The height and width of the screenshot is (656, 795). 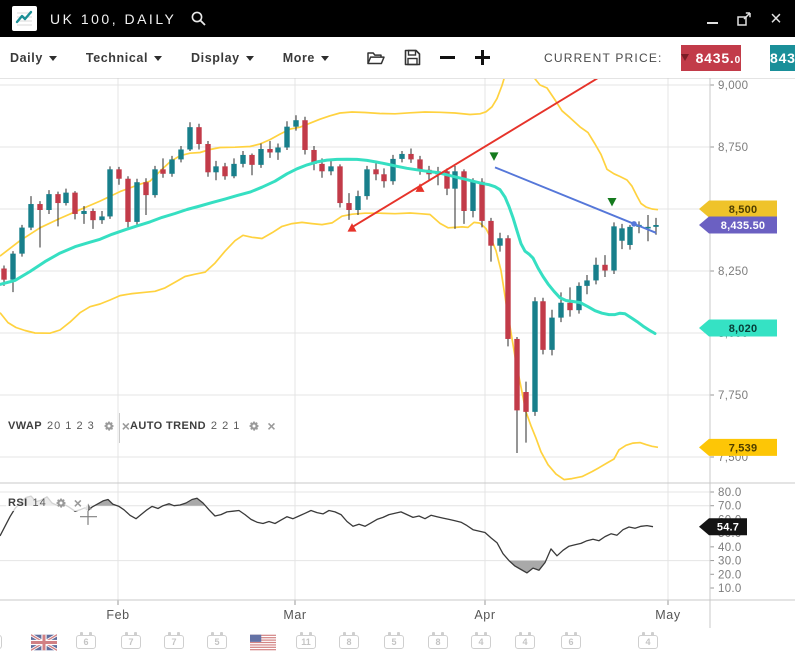 What do you see at coordinates (733, 86) in the screenshot?
I see `svg-text: 9,000` at bounding box center [733, 86].